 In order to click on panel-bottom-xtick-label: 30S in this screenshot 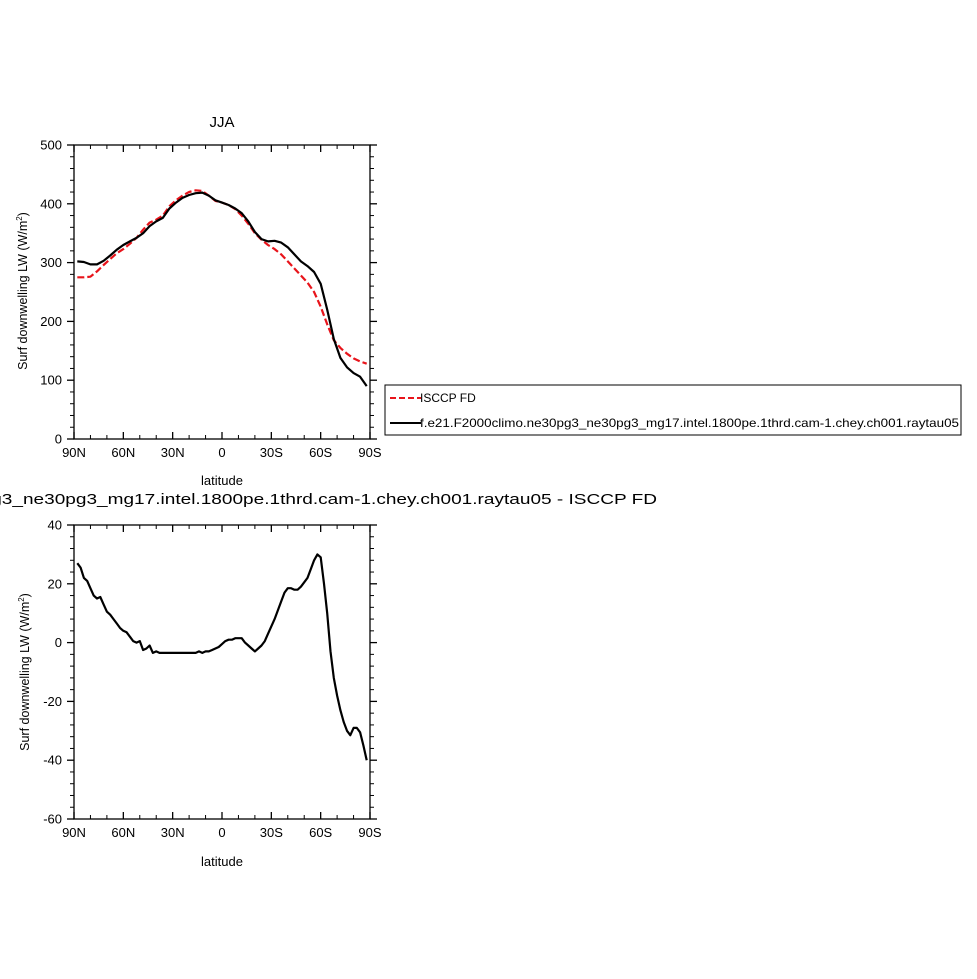, I will do `click(271, 832)`.